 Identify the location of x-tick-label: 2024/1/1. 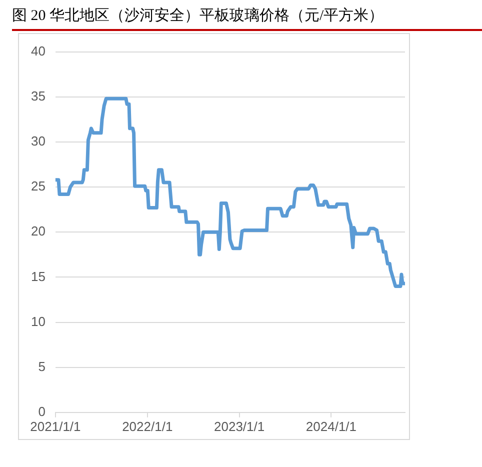
(331, 426).